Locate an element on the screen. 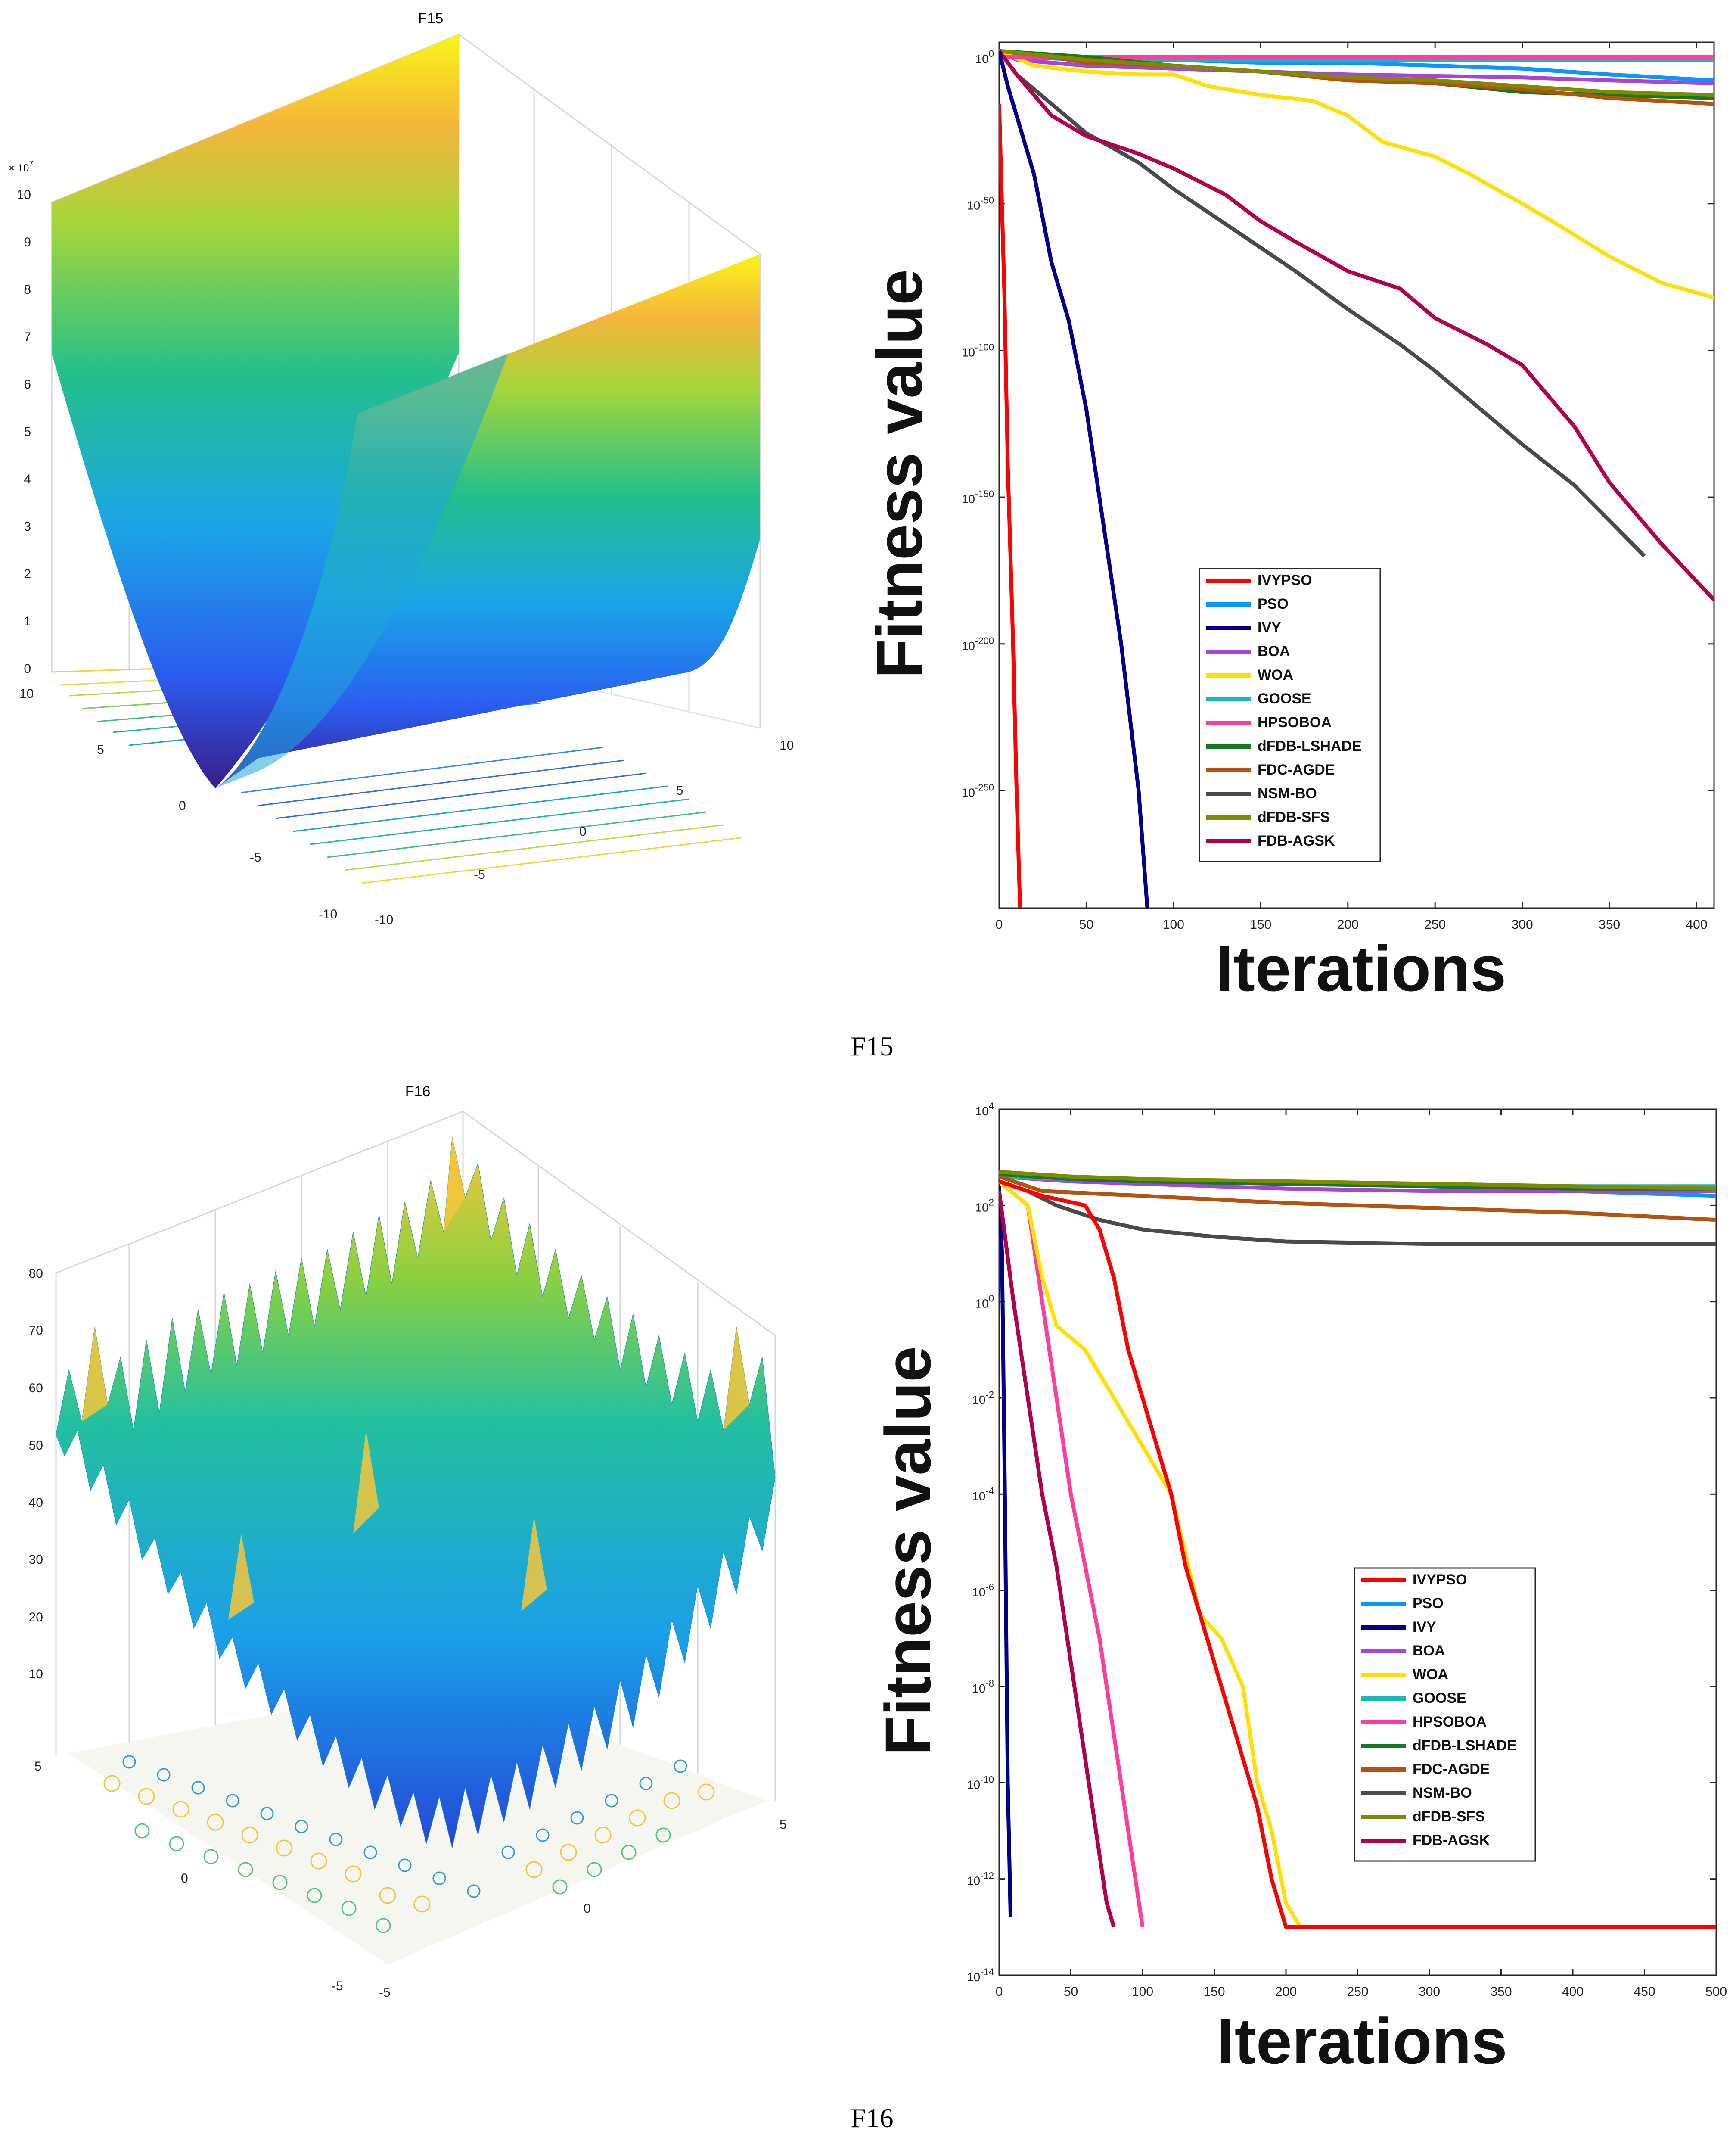 This screenshot has width=1736, height=2144. legend-box is located at coordinates (1290, 715).